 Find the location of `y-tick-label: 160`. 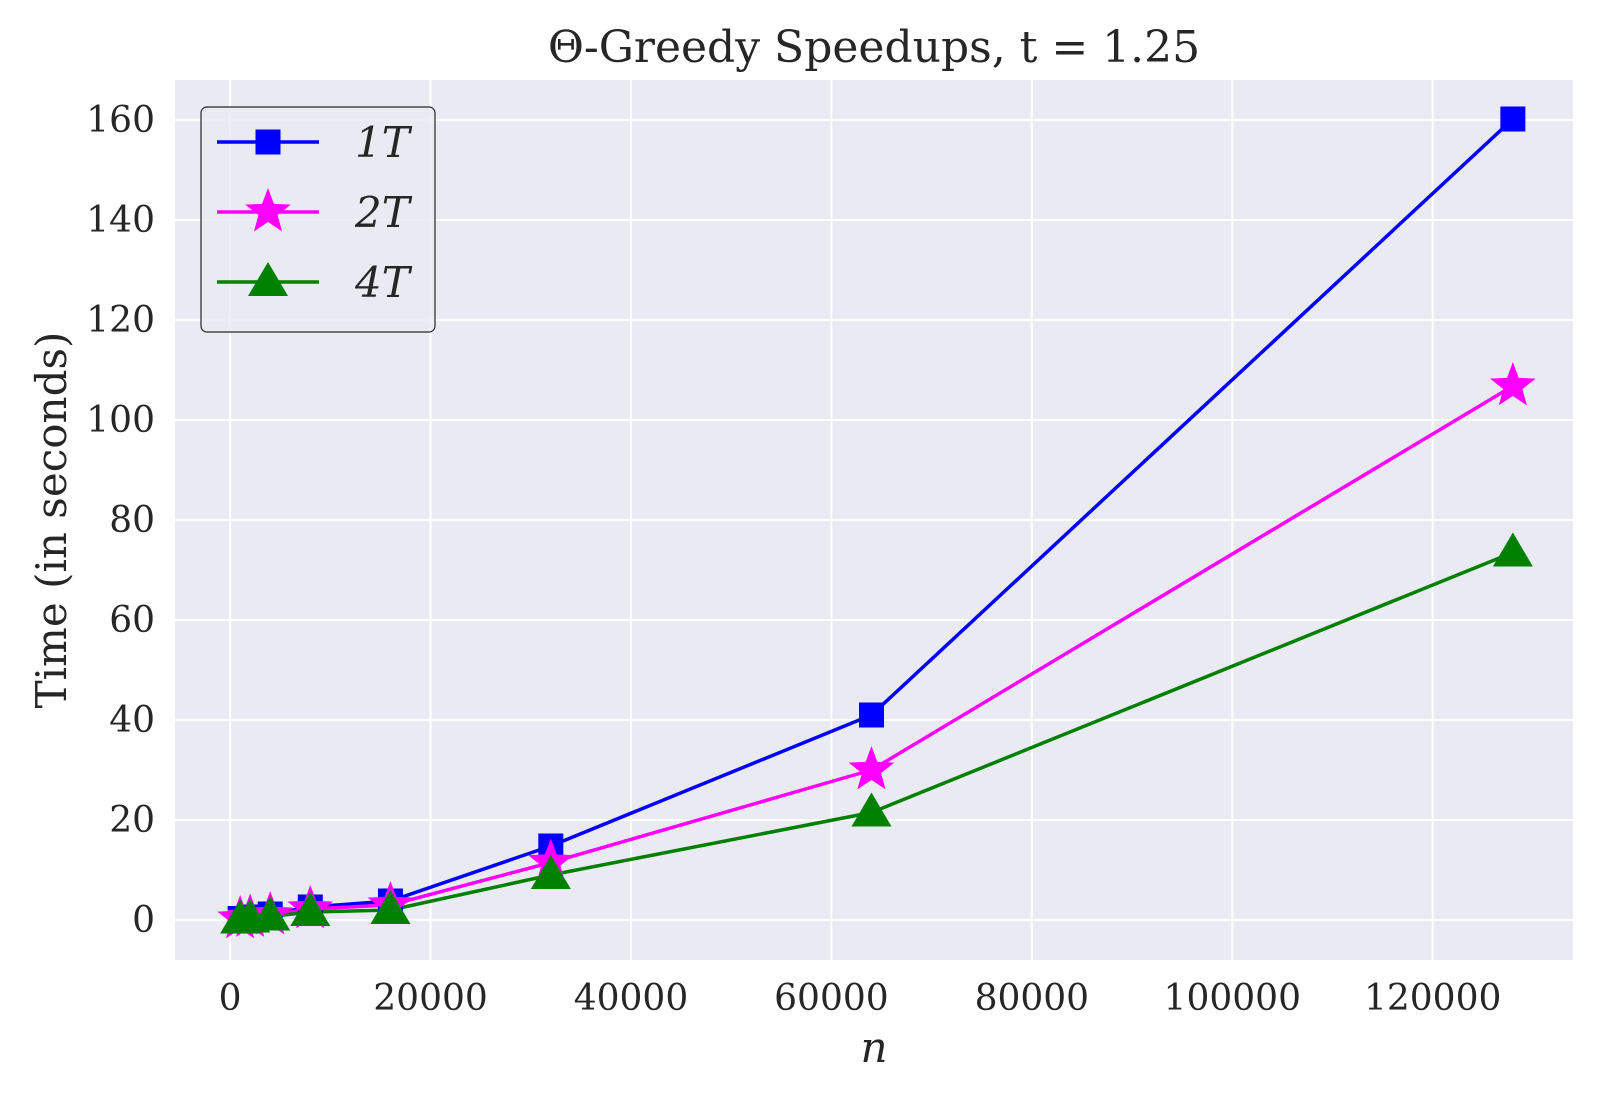

y-tick-label: 160 is located at coordinates (120, 120).